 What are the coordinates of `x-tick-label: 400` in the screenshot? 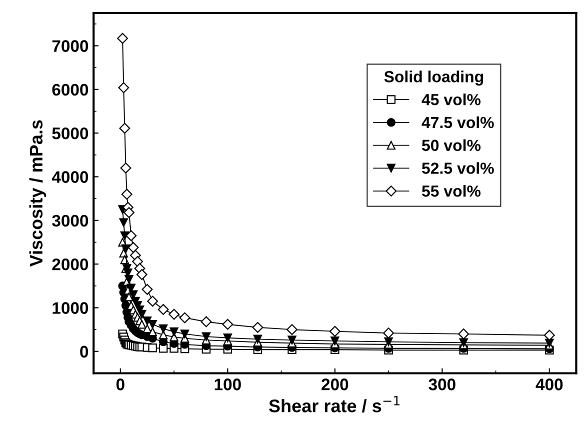 It's located at (549, 384).